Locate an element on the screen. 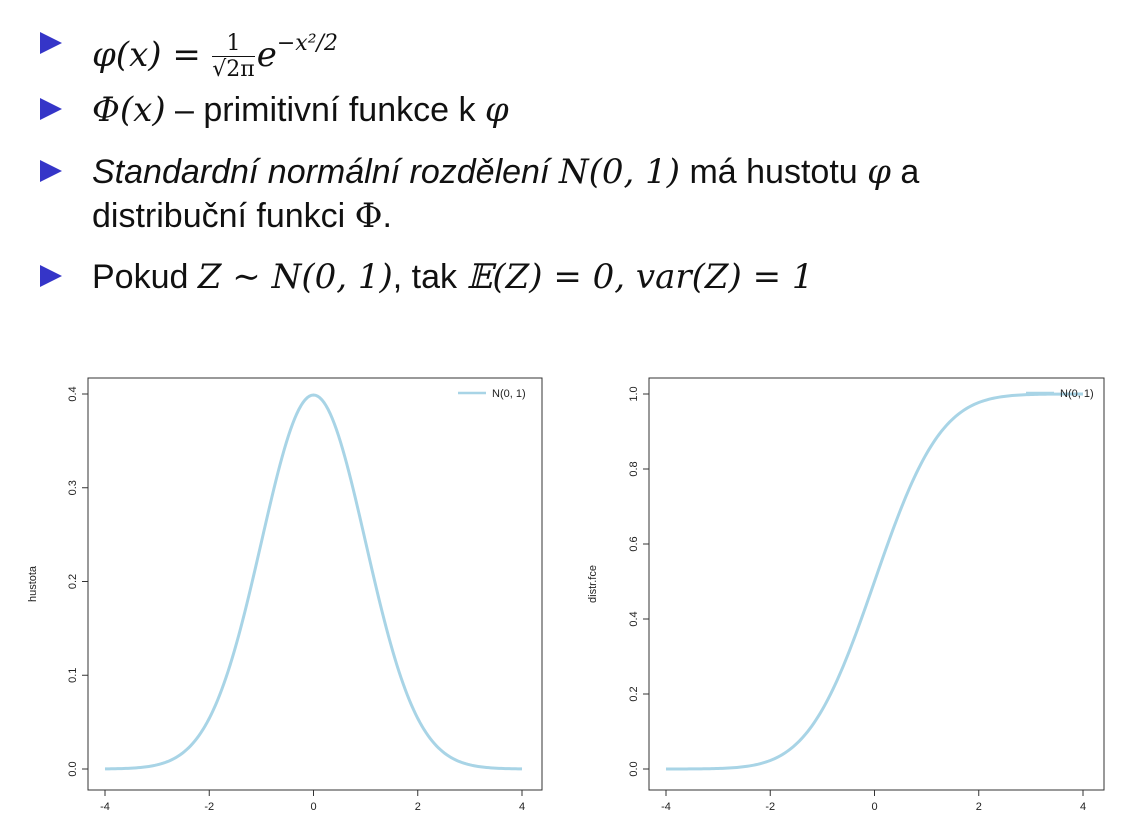  primitive-line: Φ(x) – primitivní funkce k φ is located at coordinates (300, 110).